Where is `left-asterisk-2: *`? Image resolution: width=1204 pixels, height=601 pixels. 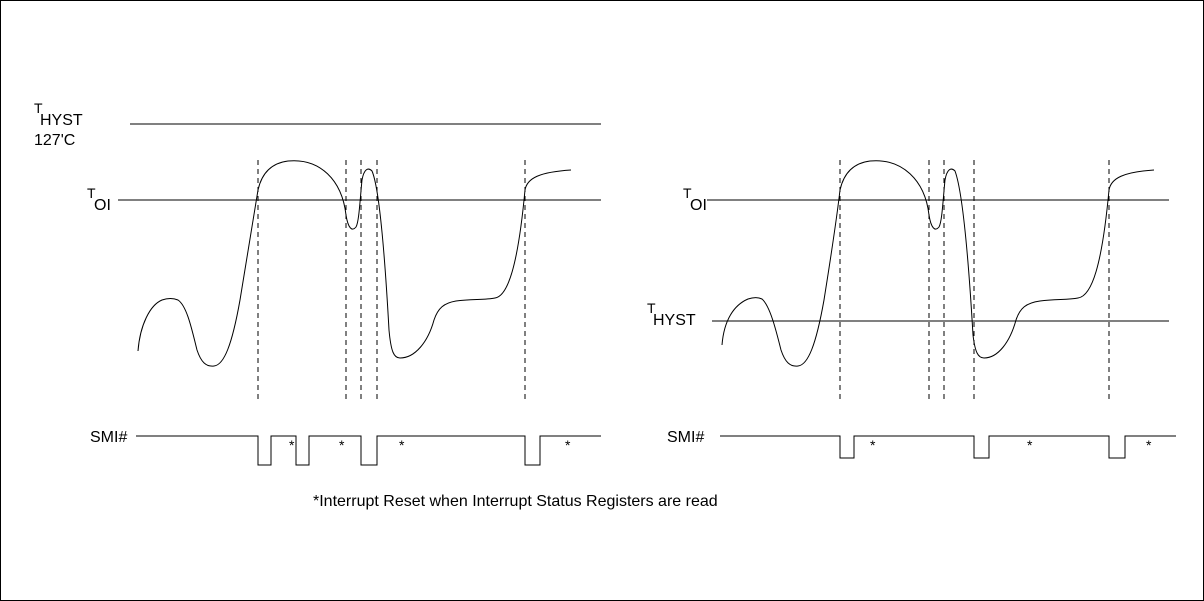 left-asterisk-2: * is located at coordinates (342, 445).